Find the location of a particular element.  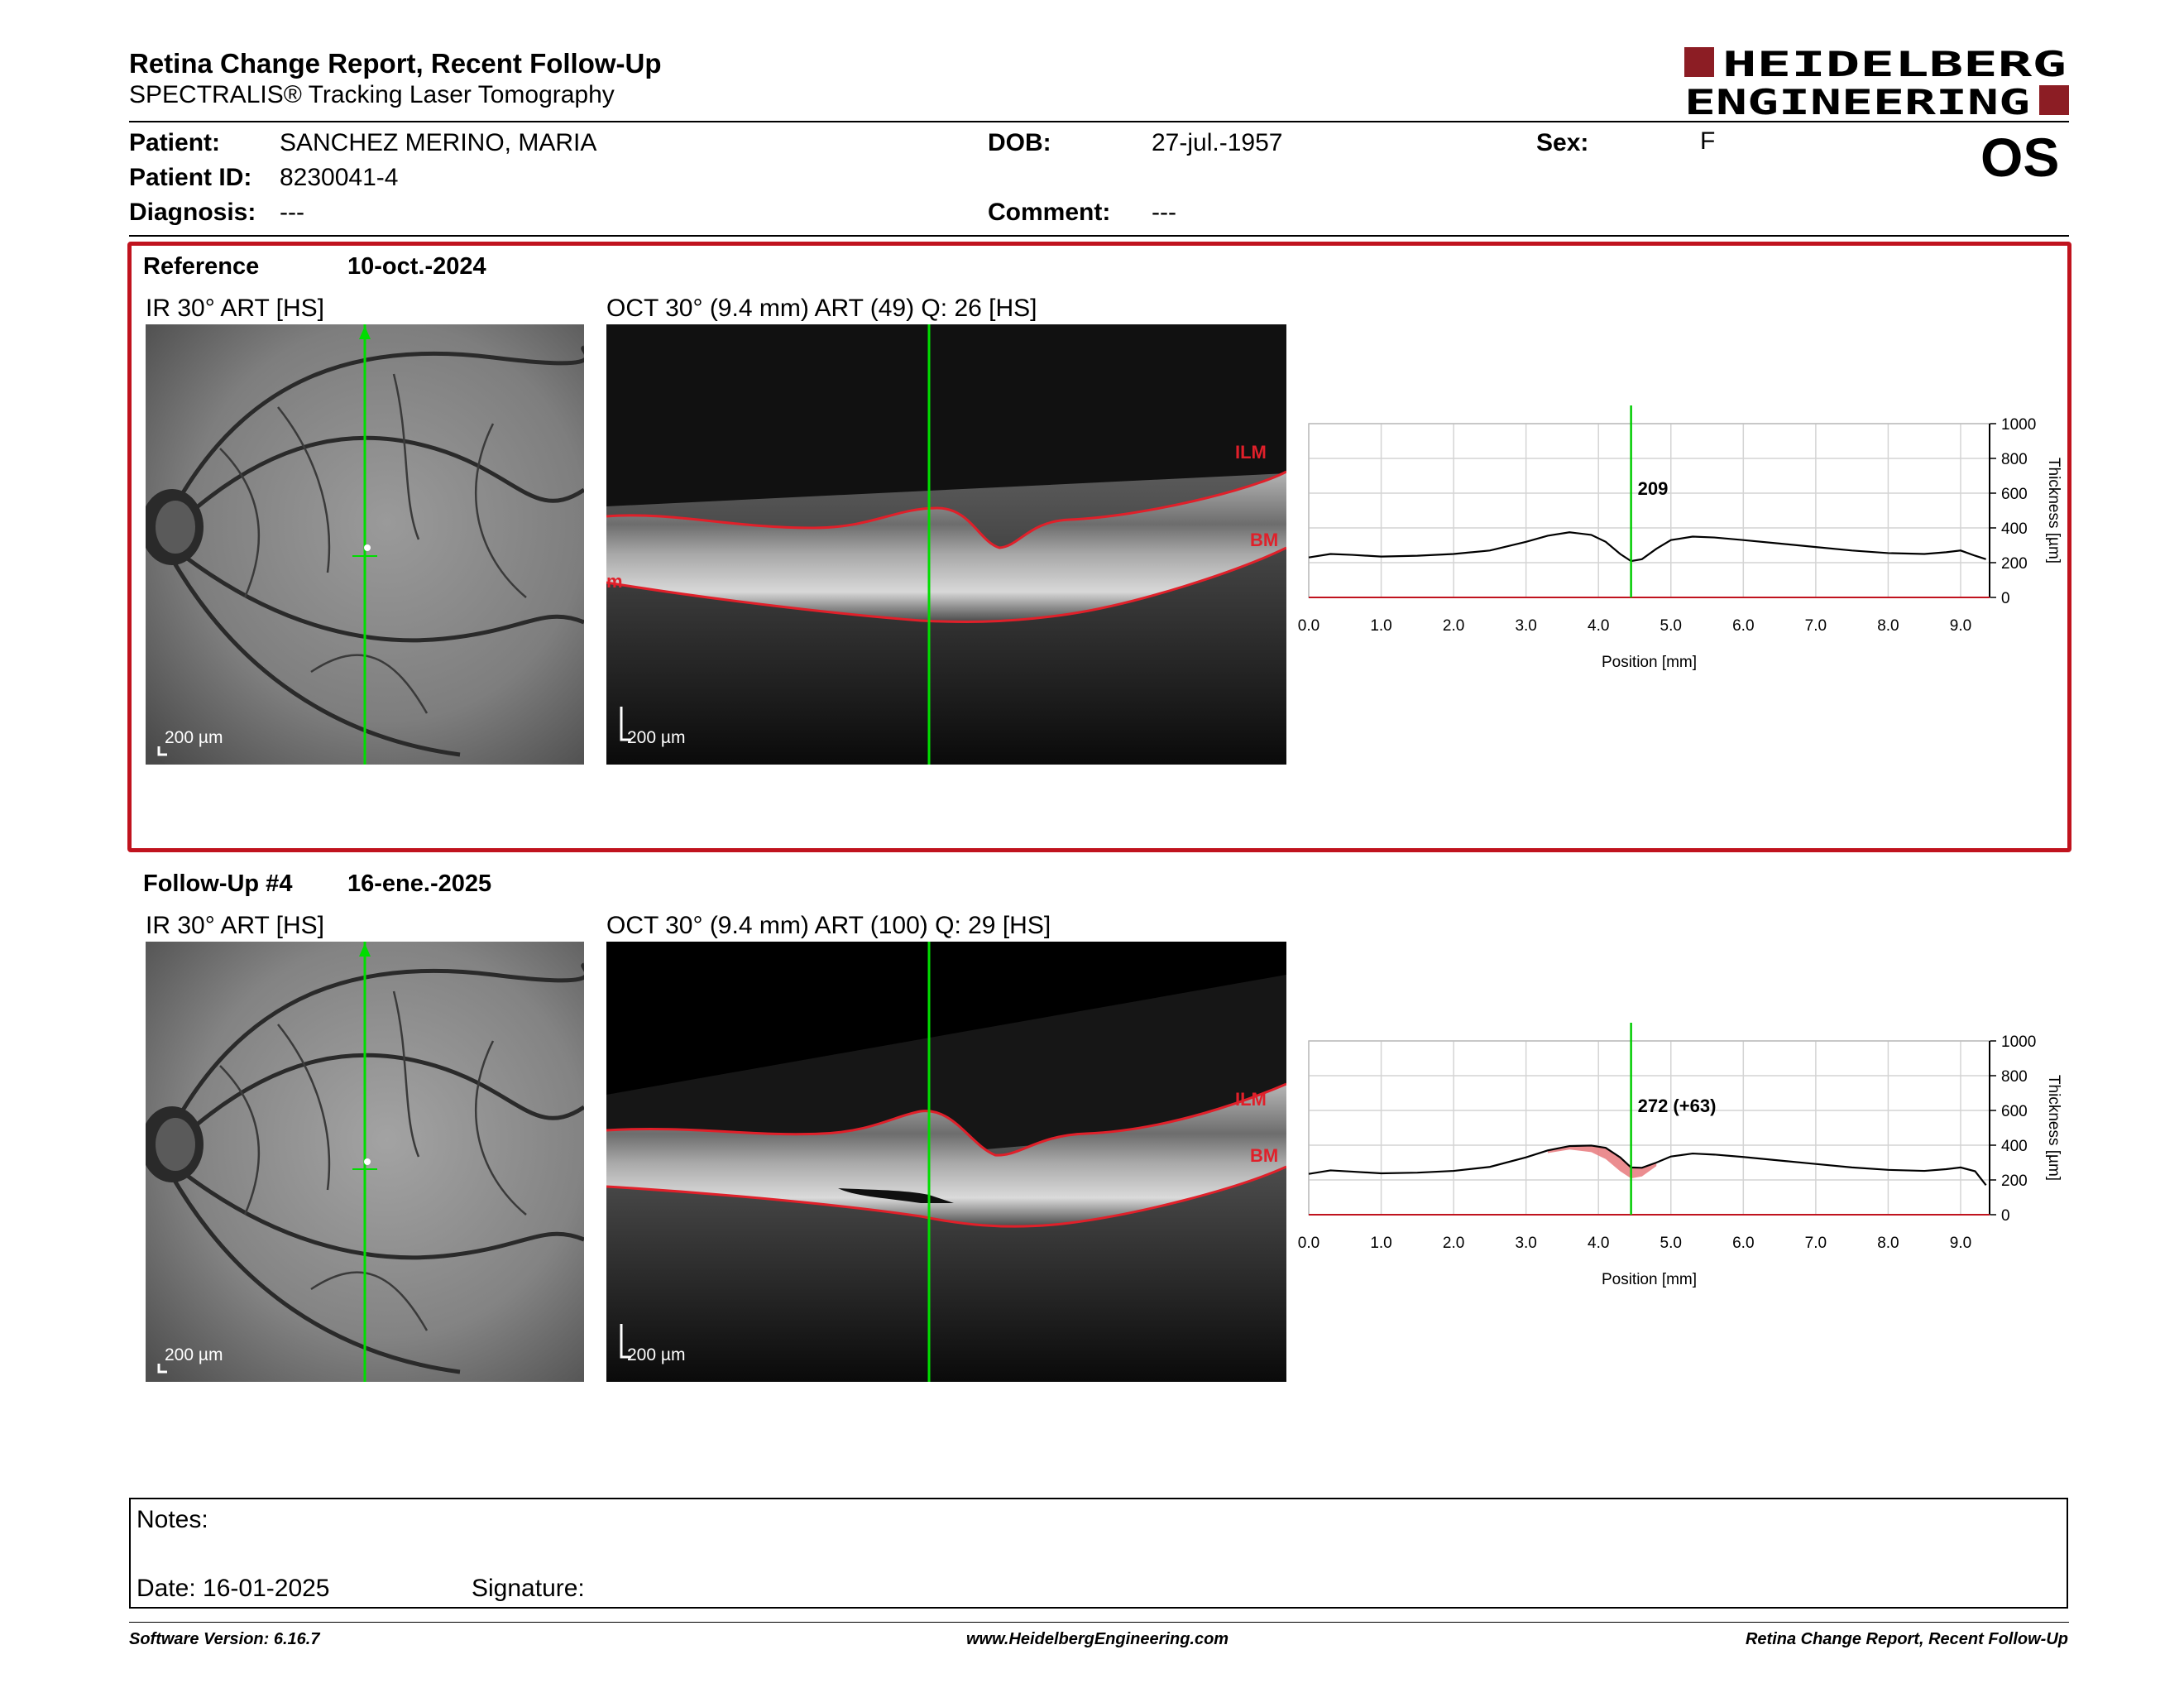

diagnosis-label: Diagnosis: is located at coordinates (192, 212).